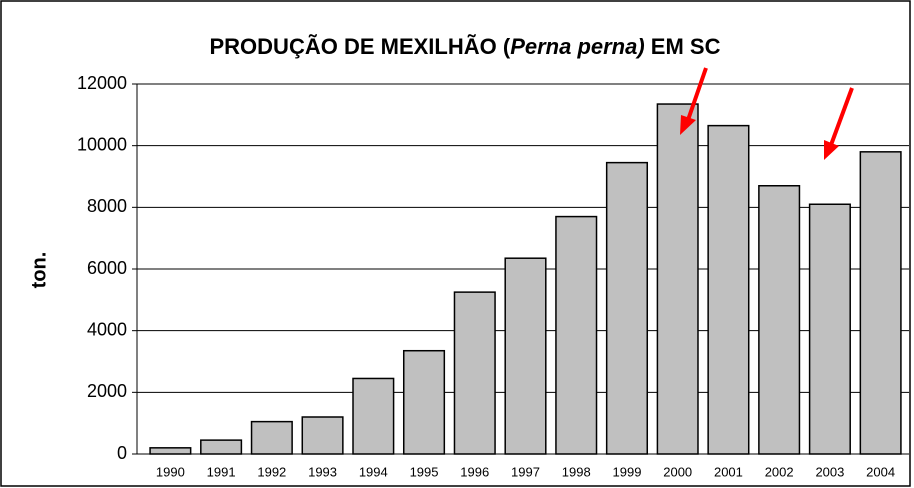  Describe the element at coordinates (576, 471) in the screenshot. I see `x-tick-label: 1998` at that location.